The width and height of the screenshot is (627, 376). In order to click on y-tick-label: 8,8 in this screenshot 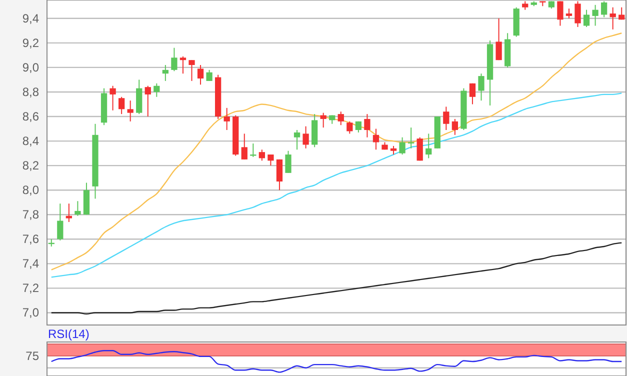, I will do `click(31, 91)`.